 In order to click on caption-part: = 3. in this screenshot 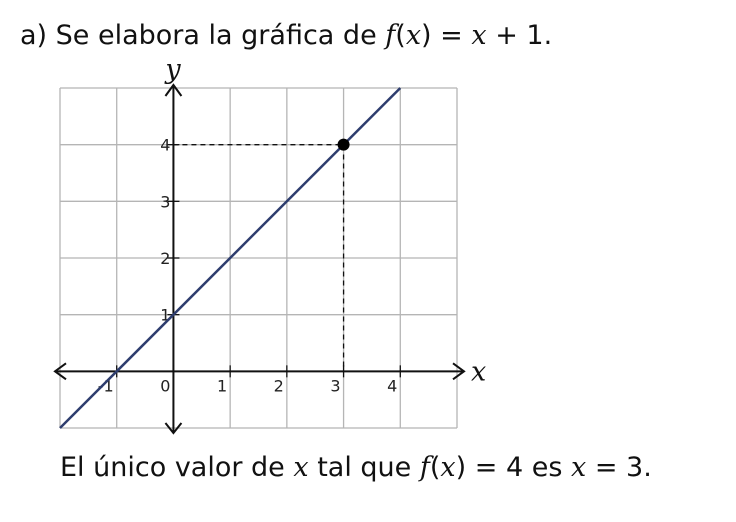, I will do `click(619, 467)`.